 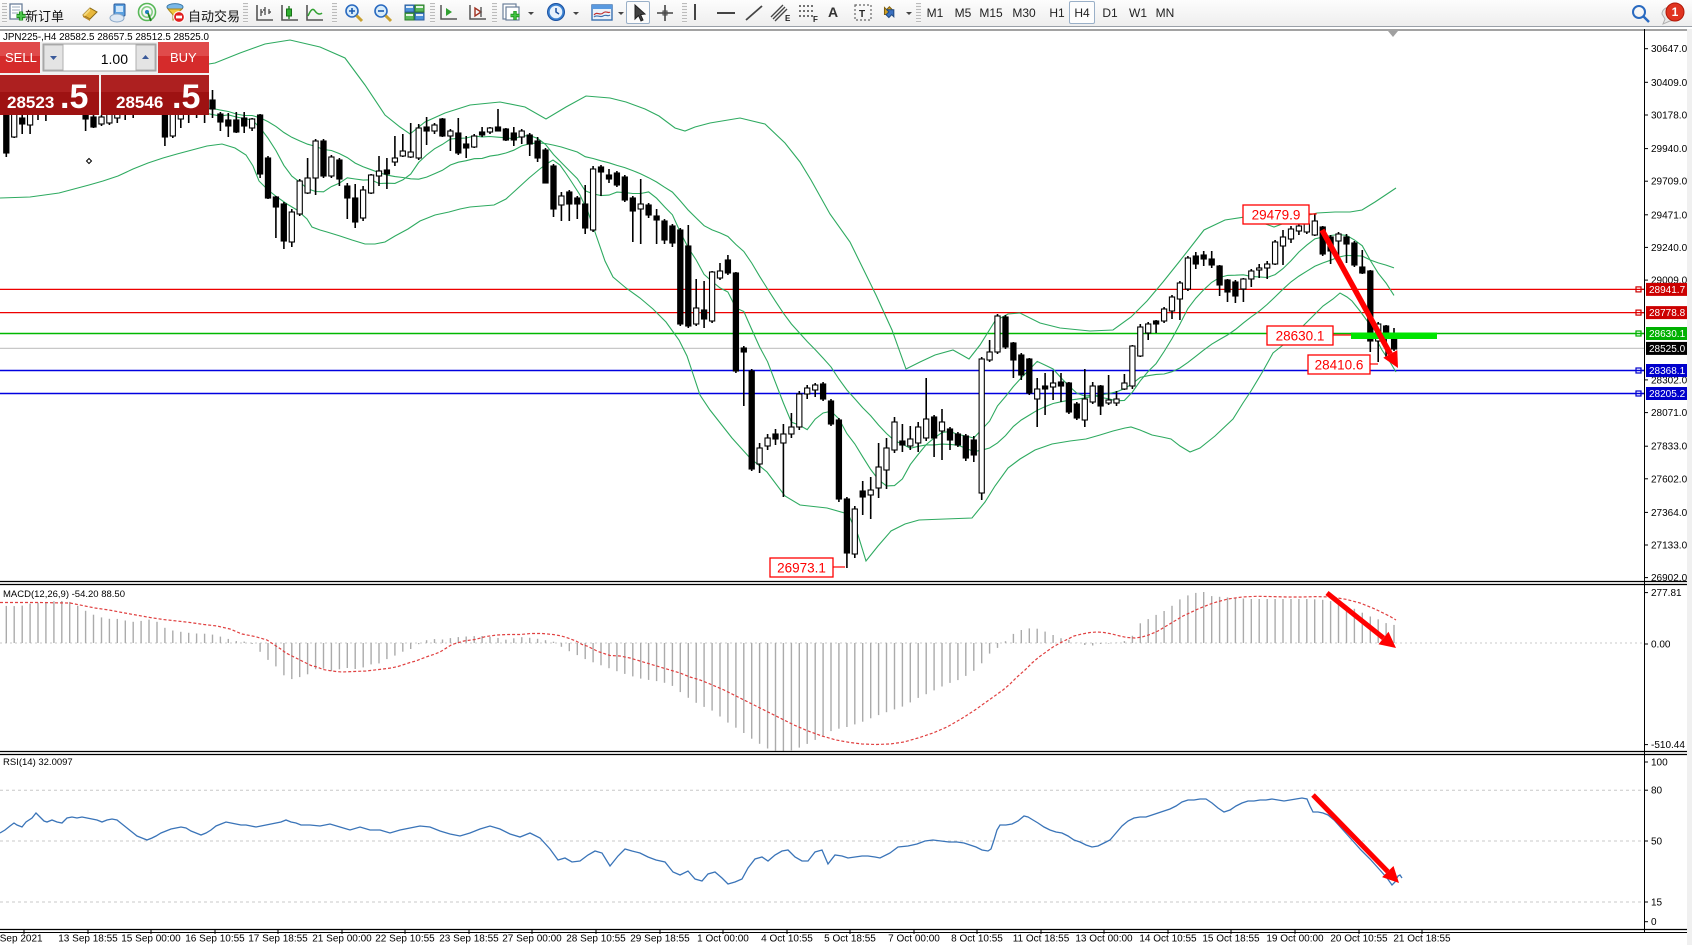 What do you see at coordinates (1669, 49) in the screenshot?
I see `svg-text: 30647.0` at bounding box center [1669, 49].